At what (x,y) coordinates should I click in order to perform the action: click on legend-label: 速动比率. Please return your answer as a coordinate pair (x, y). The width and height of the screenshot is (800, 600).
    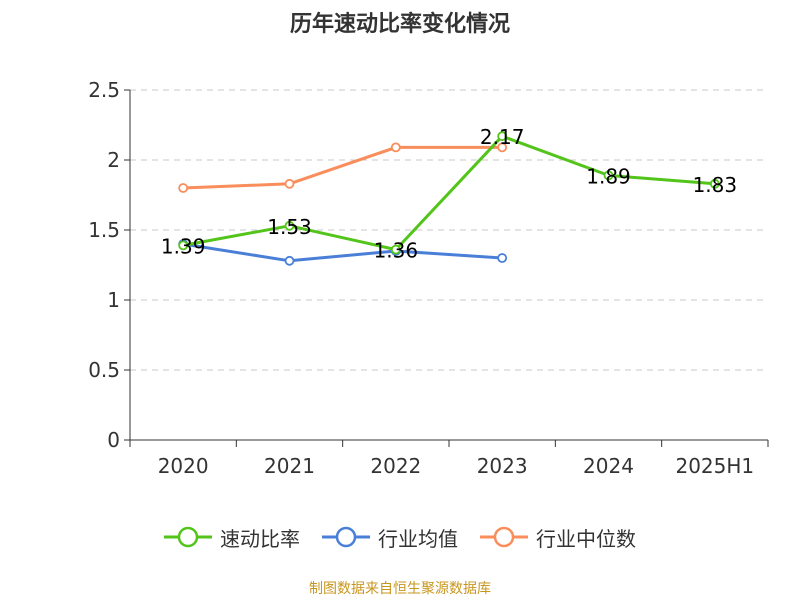
    Looking at the image, I should click on (260, 538).